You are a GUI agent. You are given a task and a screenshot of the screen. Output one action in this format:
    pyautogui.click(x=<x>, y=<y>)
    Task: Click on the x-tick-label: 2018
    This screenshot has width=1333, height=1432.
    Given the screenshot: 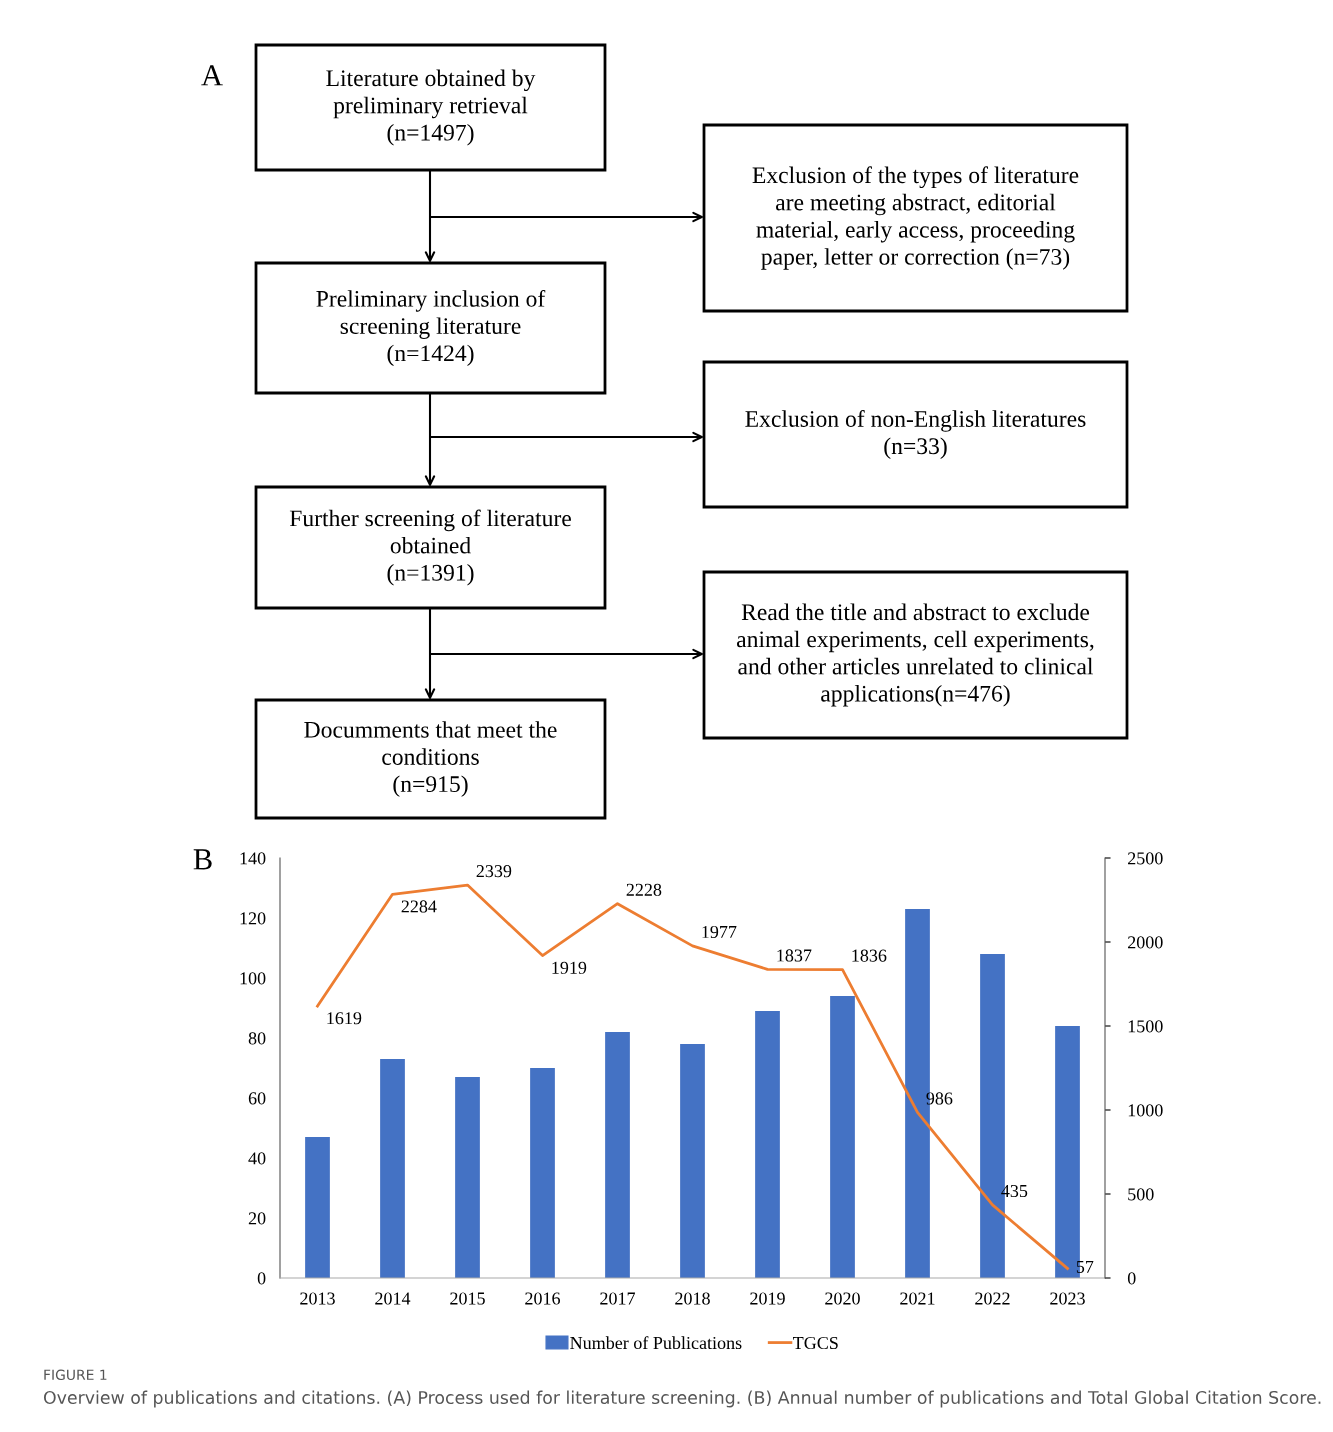 What is the action you would take?
    pyautogui.click(x=692, y=1298)
    